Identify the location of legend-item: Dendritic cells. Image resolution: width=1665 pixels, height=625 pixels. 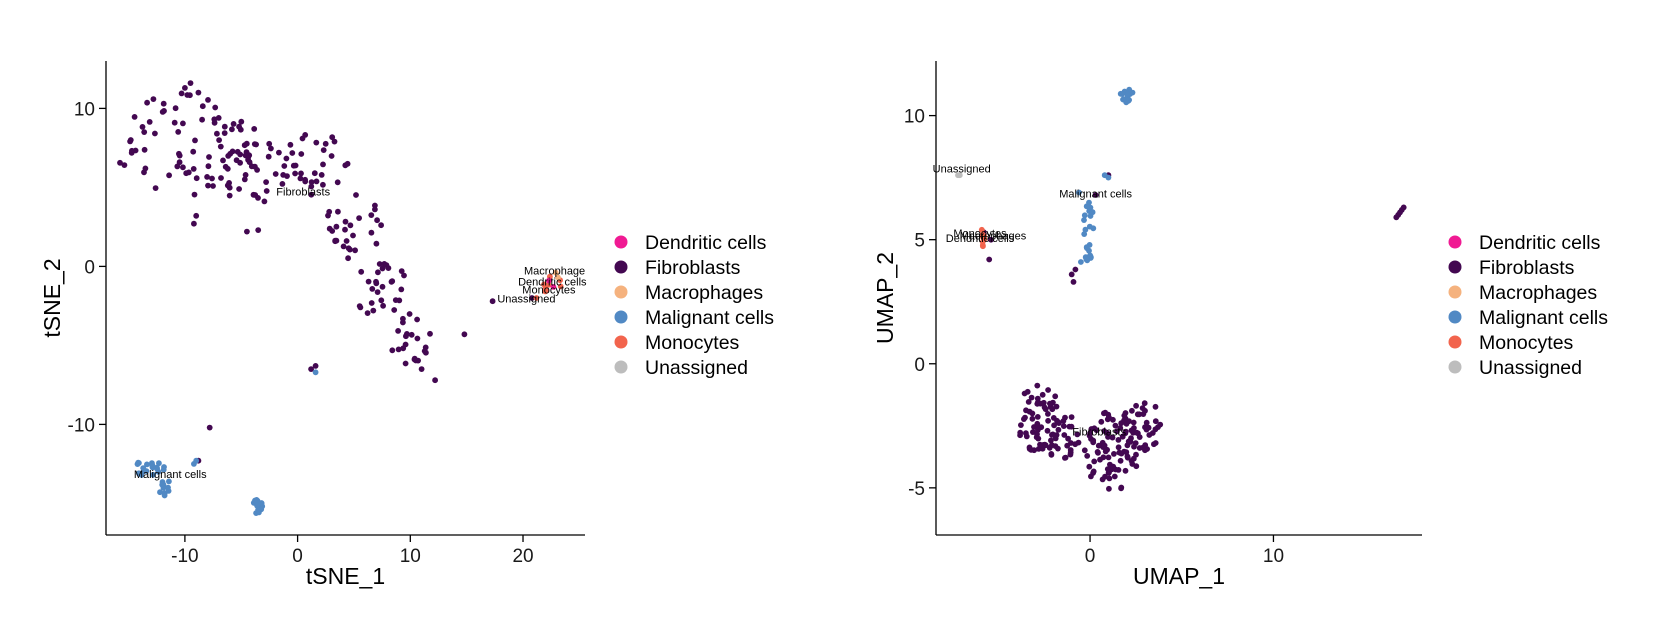
(690, 243).